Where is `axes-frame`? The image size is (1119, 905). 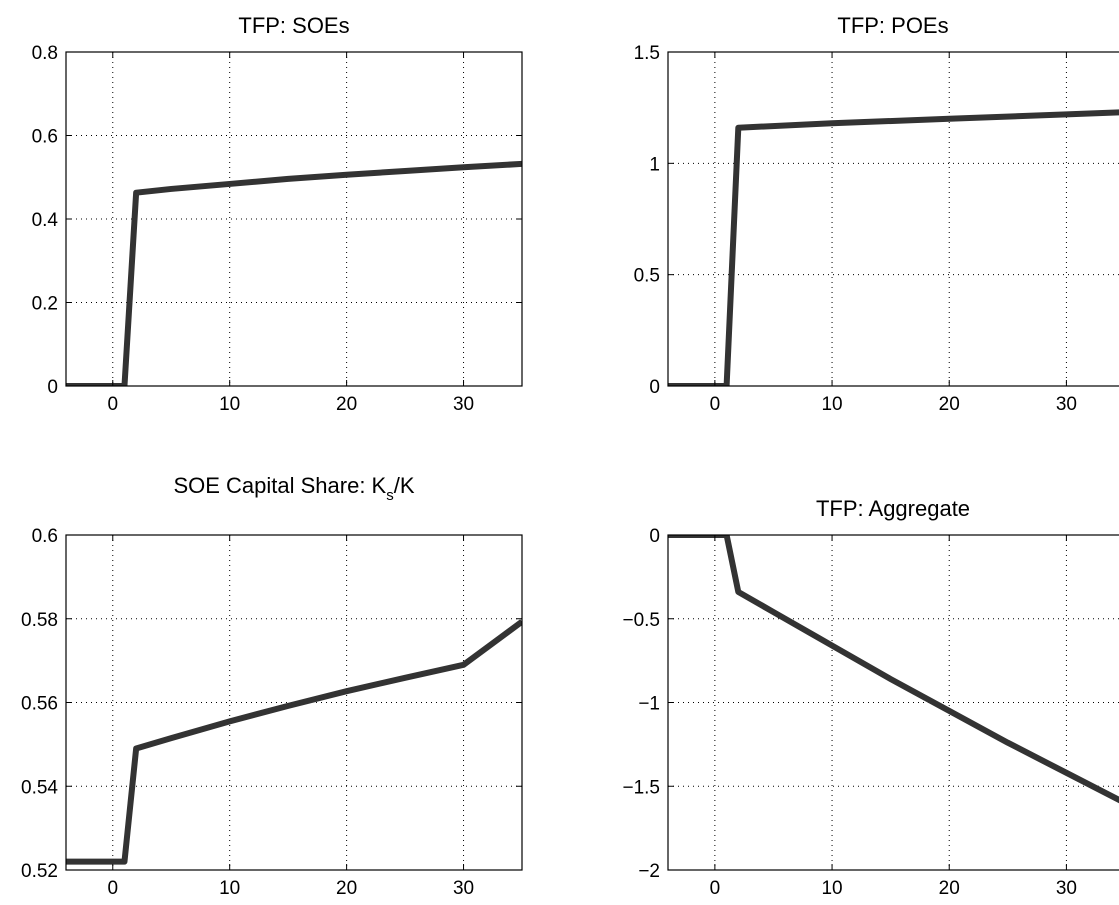
axes-frame is located at coordinates (893, 219).